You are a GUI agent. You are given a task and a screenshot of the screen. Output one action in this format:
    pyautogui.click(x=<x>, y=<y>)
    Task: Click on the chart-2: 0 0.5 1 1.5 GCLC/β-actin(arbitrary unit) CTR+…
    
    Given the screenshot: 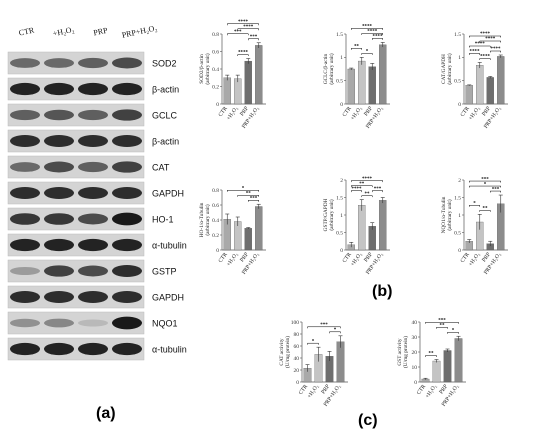 What is the action you would take?
    pyautogui.click(x=356, y=77)
    